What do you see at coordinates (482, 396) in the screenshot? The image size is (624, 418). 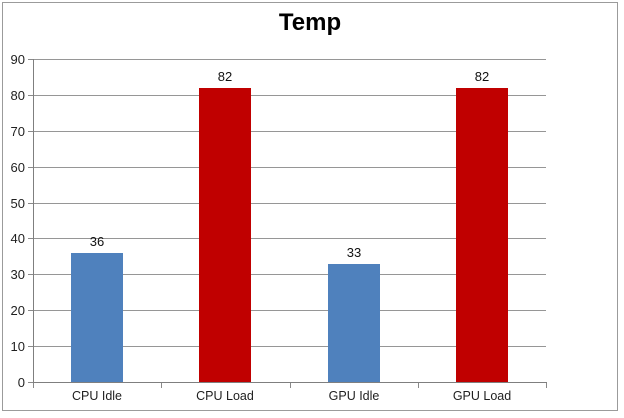 I see `category-label-gpu-load: GPU Load` at bounding box center [482, 396].